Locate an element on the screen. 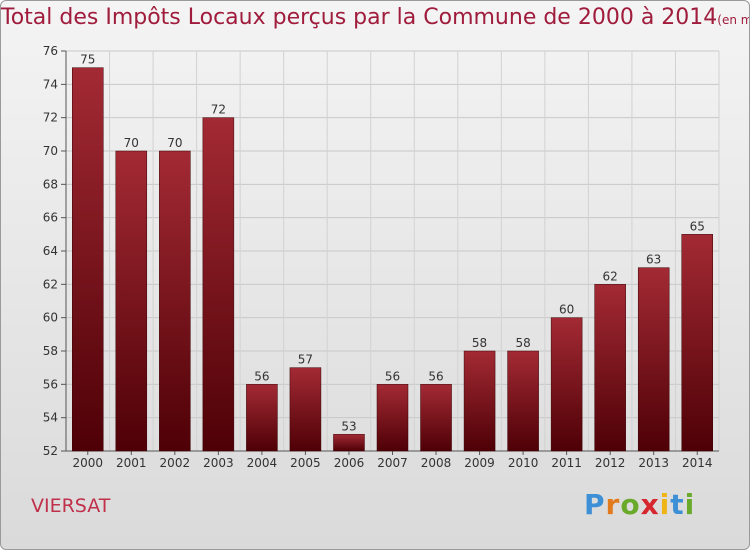 This screenshot has height=550, width=750. bar-value-label: 65 is located at coordinates (697, 226).